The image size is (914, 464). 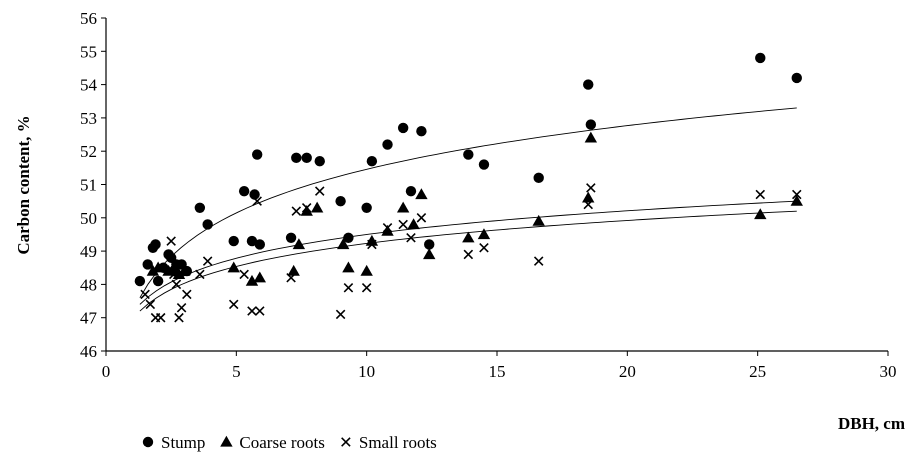 What do you see at coordinates (627, 371) in the screenshot?
I see `x-tick-label: 20` at bounding box center [627, 371].